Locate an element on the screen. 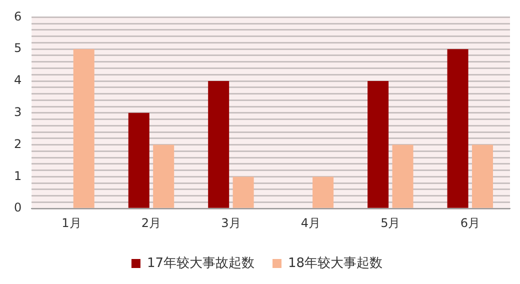 This screenshot has width=520, height=284. x-tick-label: 4月 is located at coordinates (310, 223).